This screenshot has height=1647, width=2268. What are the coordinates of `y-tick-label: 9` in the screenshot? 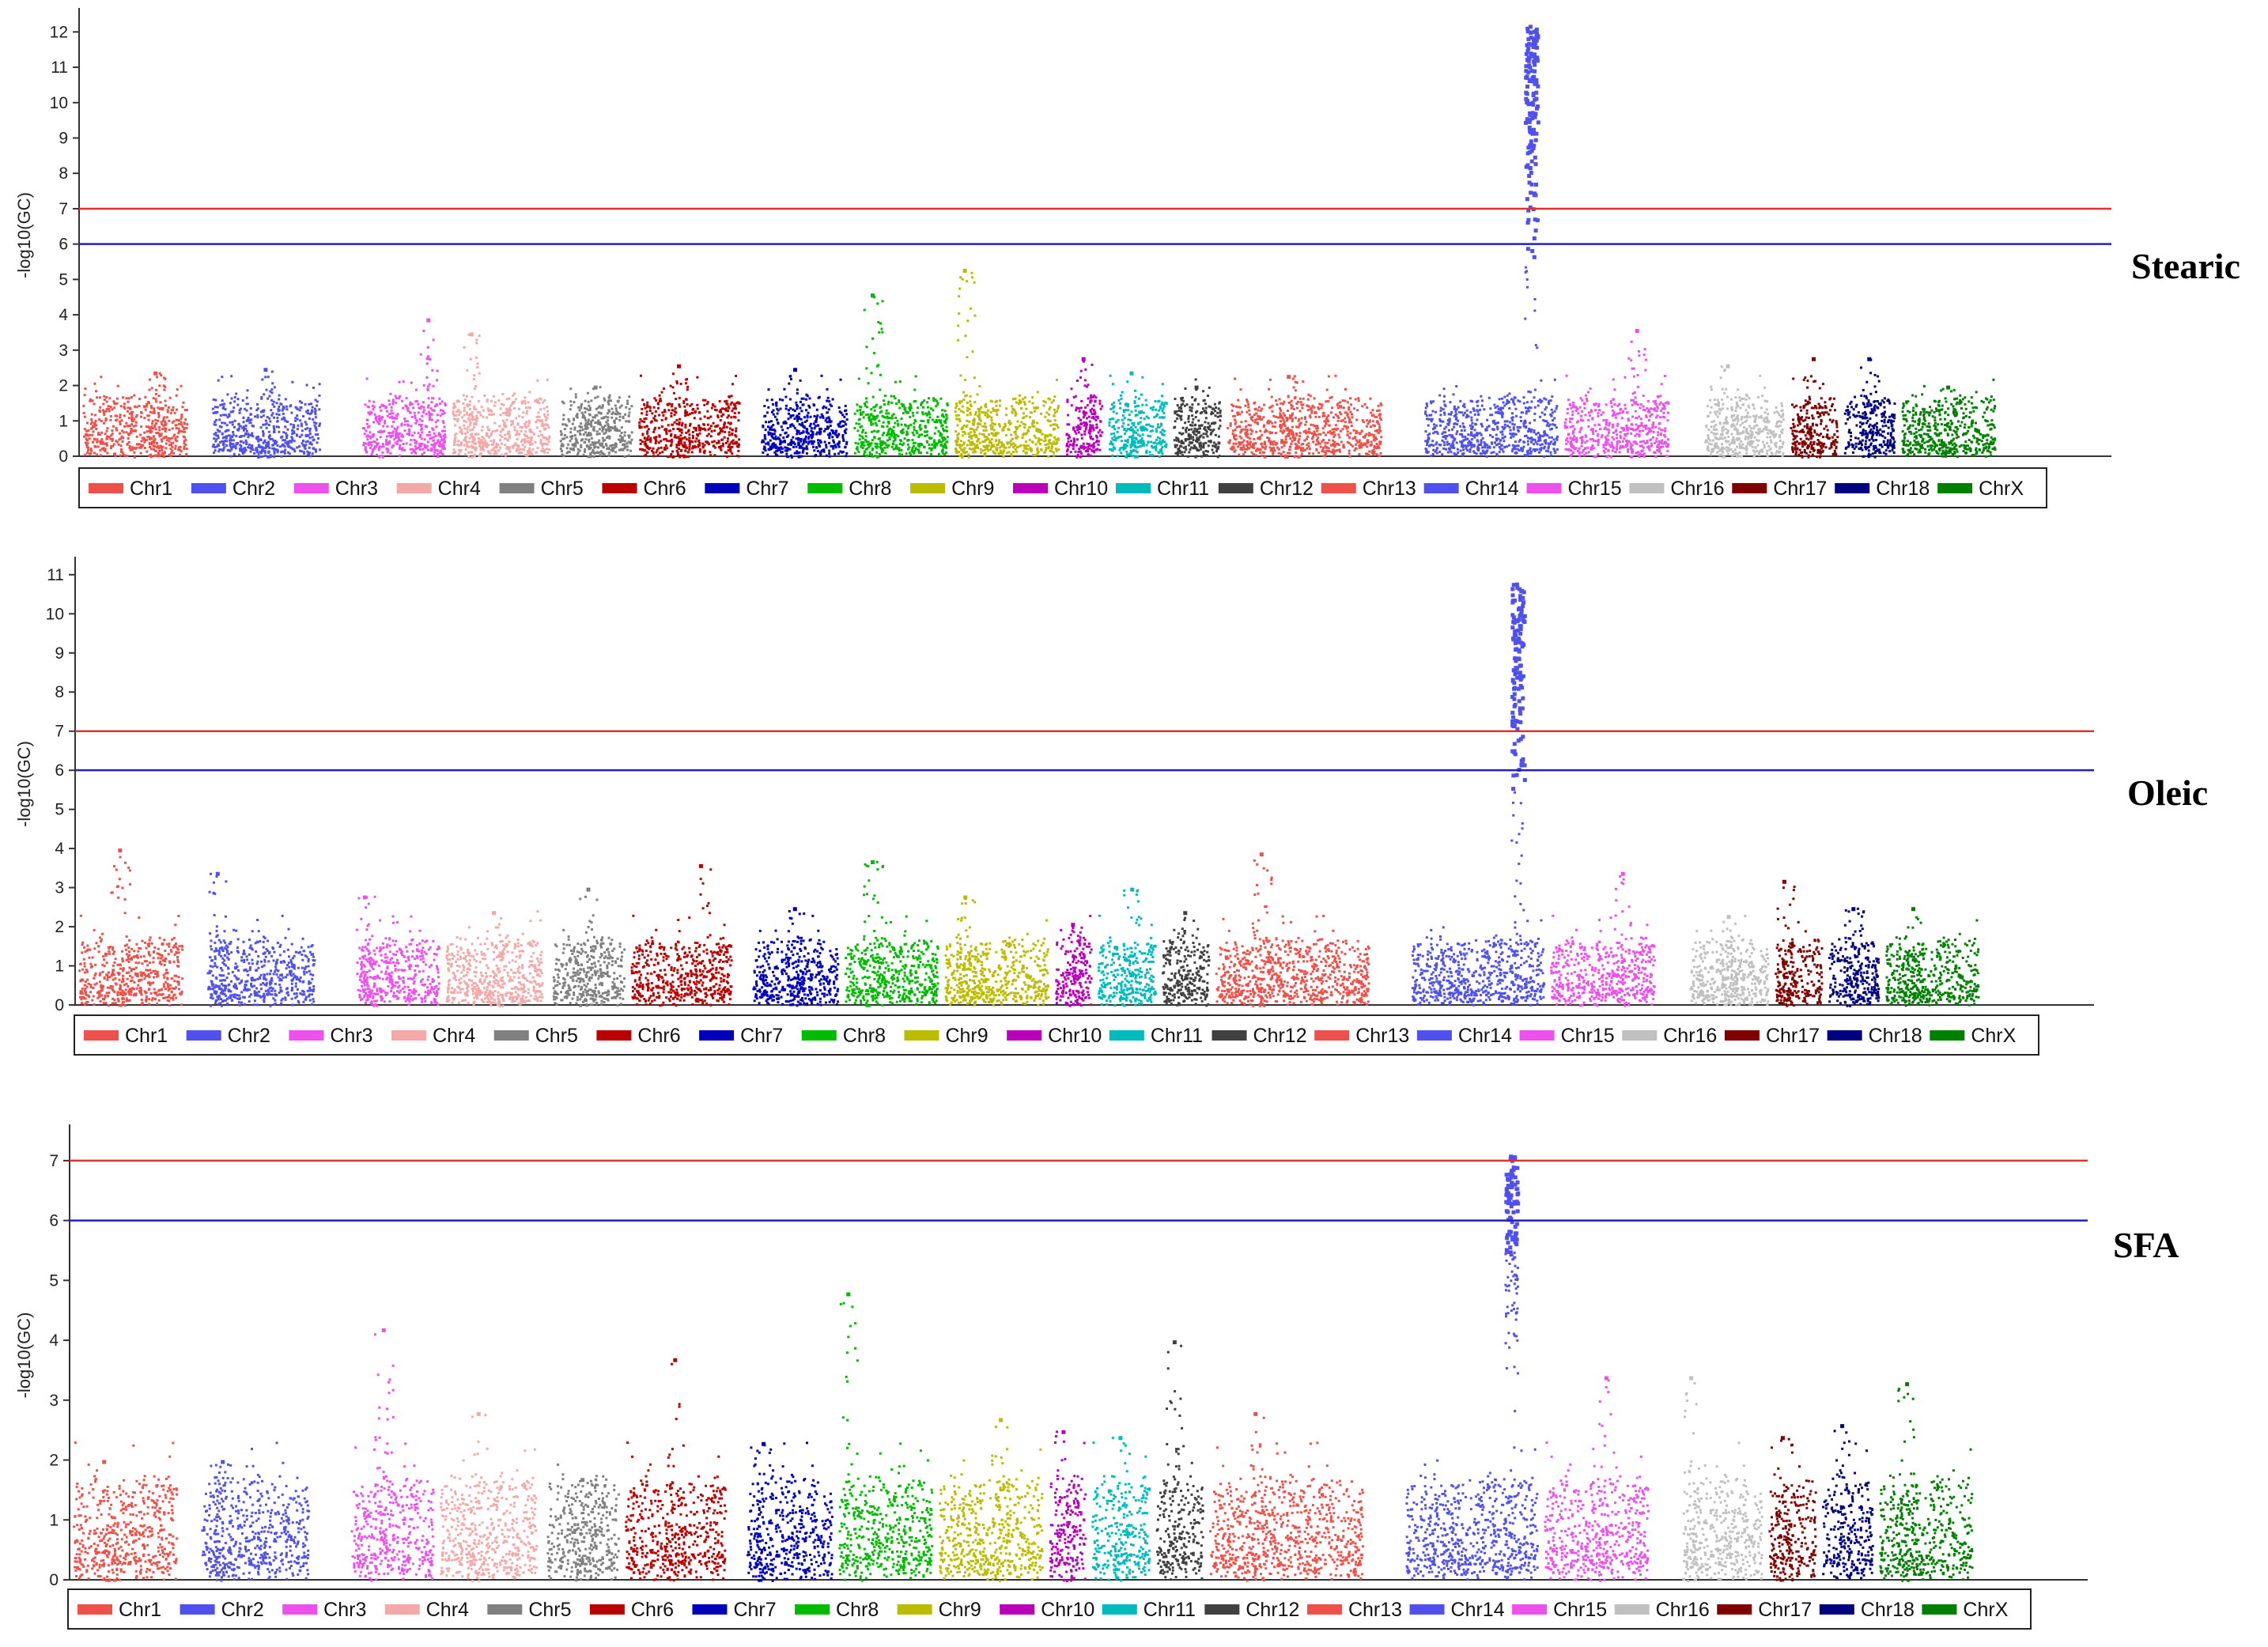 It's located at (64, 139).